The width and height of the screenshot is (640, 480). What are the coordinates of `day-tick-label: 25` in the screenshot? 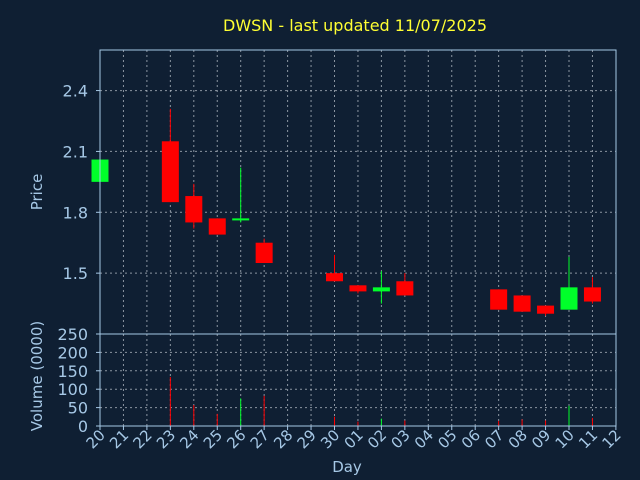 It's located at (213, 439).